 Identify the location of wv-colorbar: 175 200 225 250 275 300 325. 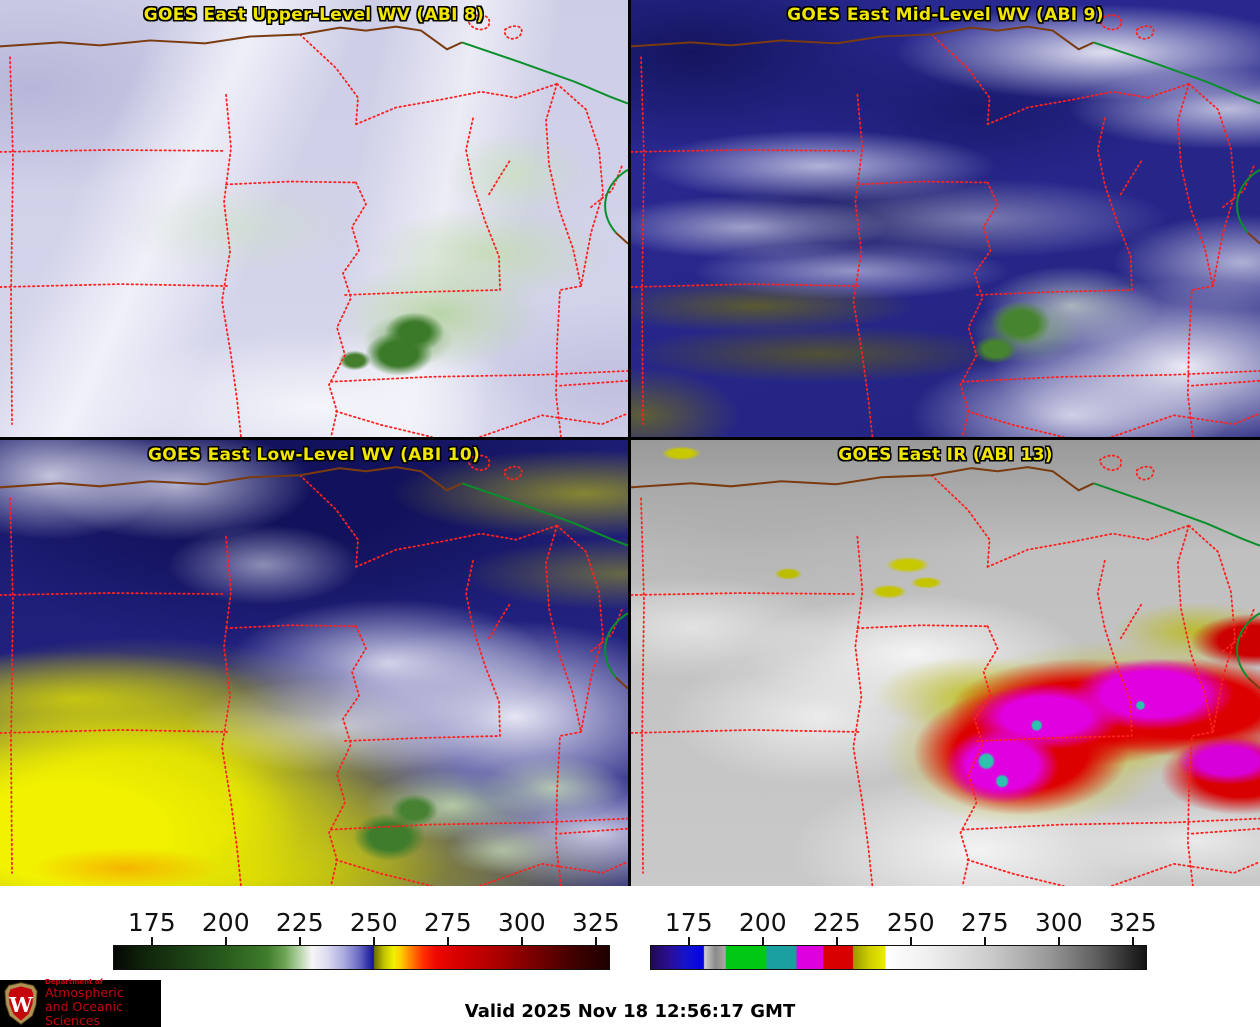
(366, 940).